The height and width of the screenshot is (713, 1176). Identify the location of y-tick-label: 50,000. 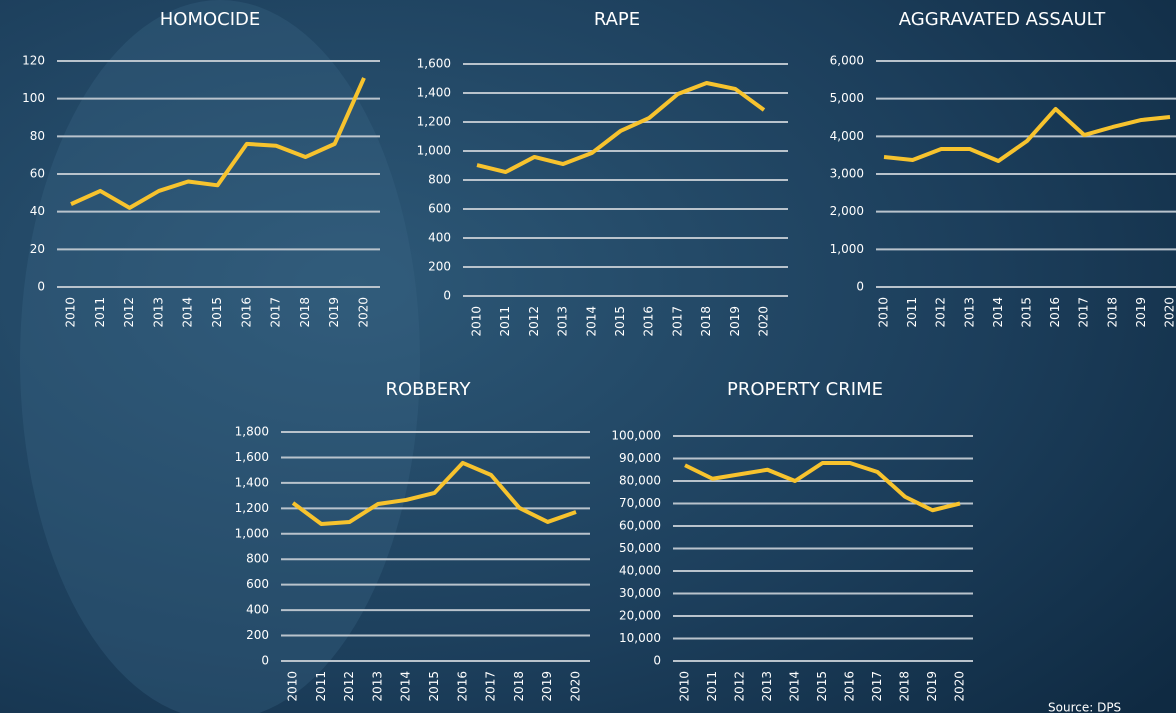
(640, 548).